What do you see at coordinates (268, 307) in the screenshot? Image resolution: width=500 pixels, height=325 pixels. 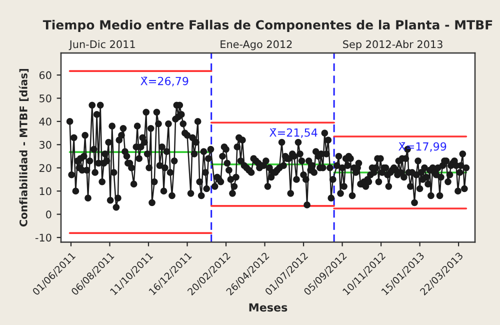 I see `x-axis-title: Meses` at bounding box center [268, 307].